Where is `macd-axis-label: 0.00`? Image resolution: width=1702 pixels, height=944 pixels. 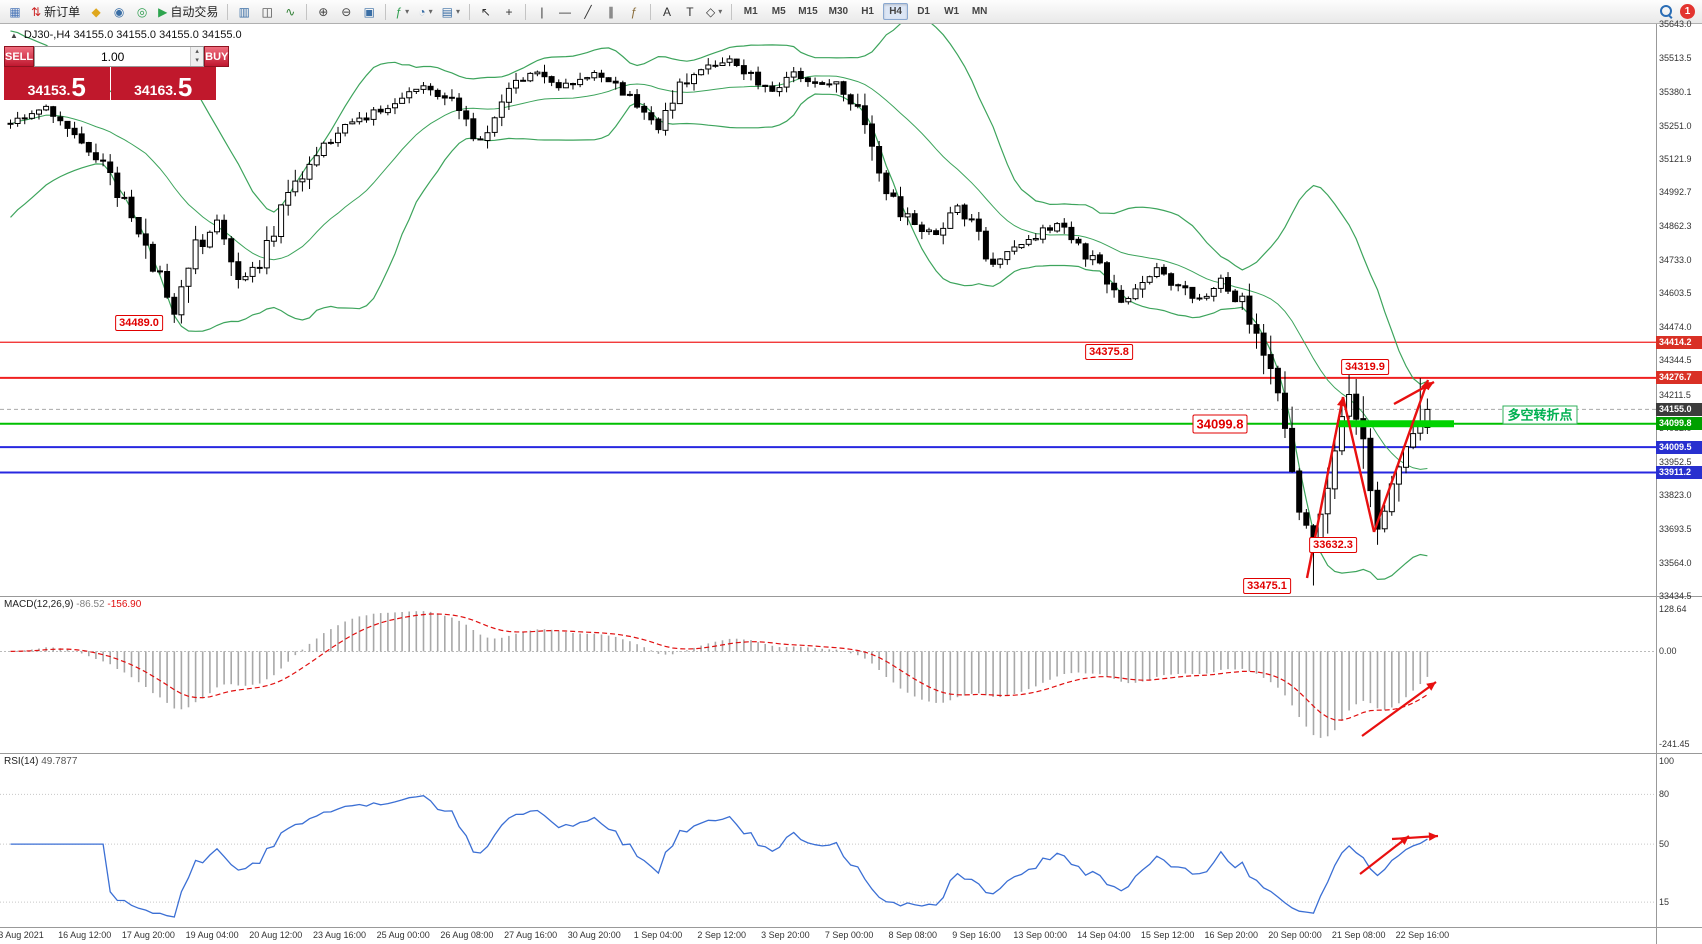
macd-axis-label: 0.00 is located at coordinates (1668, 651).